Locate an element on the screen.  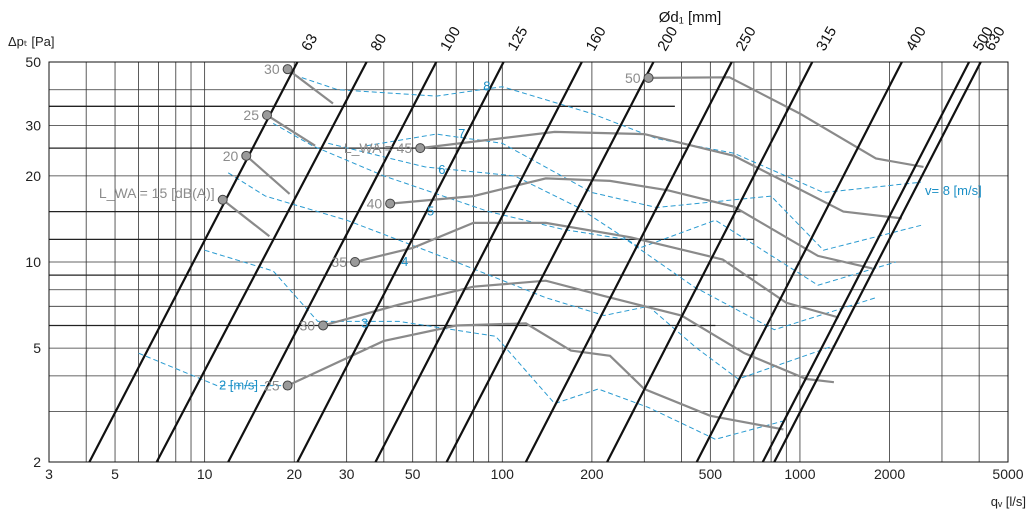
diameter-label: 63 is located at coordinates (309, 42).